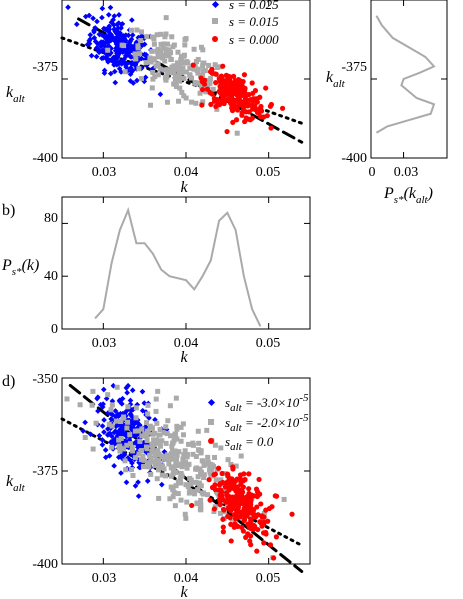  I want to click on side-xlabel-p: P, so click(388, 193).